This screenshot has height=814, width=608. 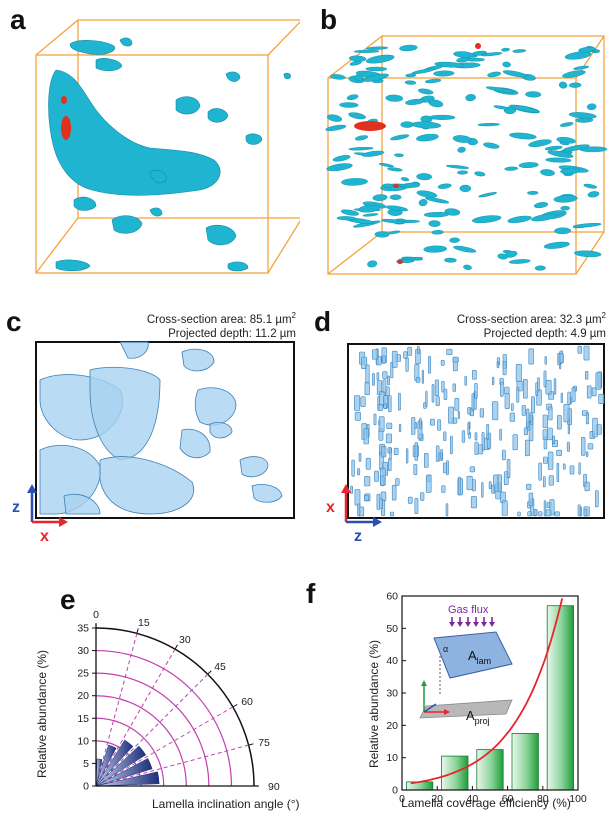 I want to click on radial-tick-35: 35, so click(x=83, y=629).